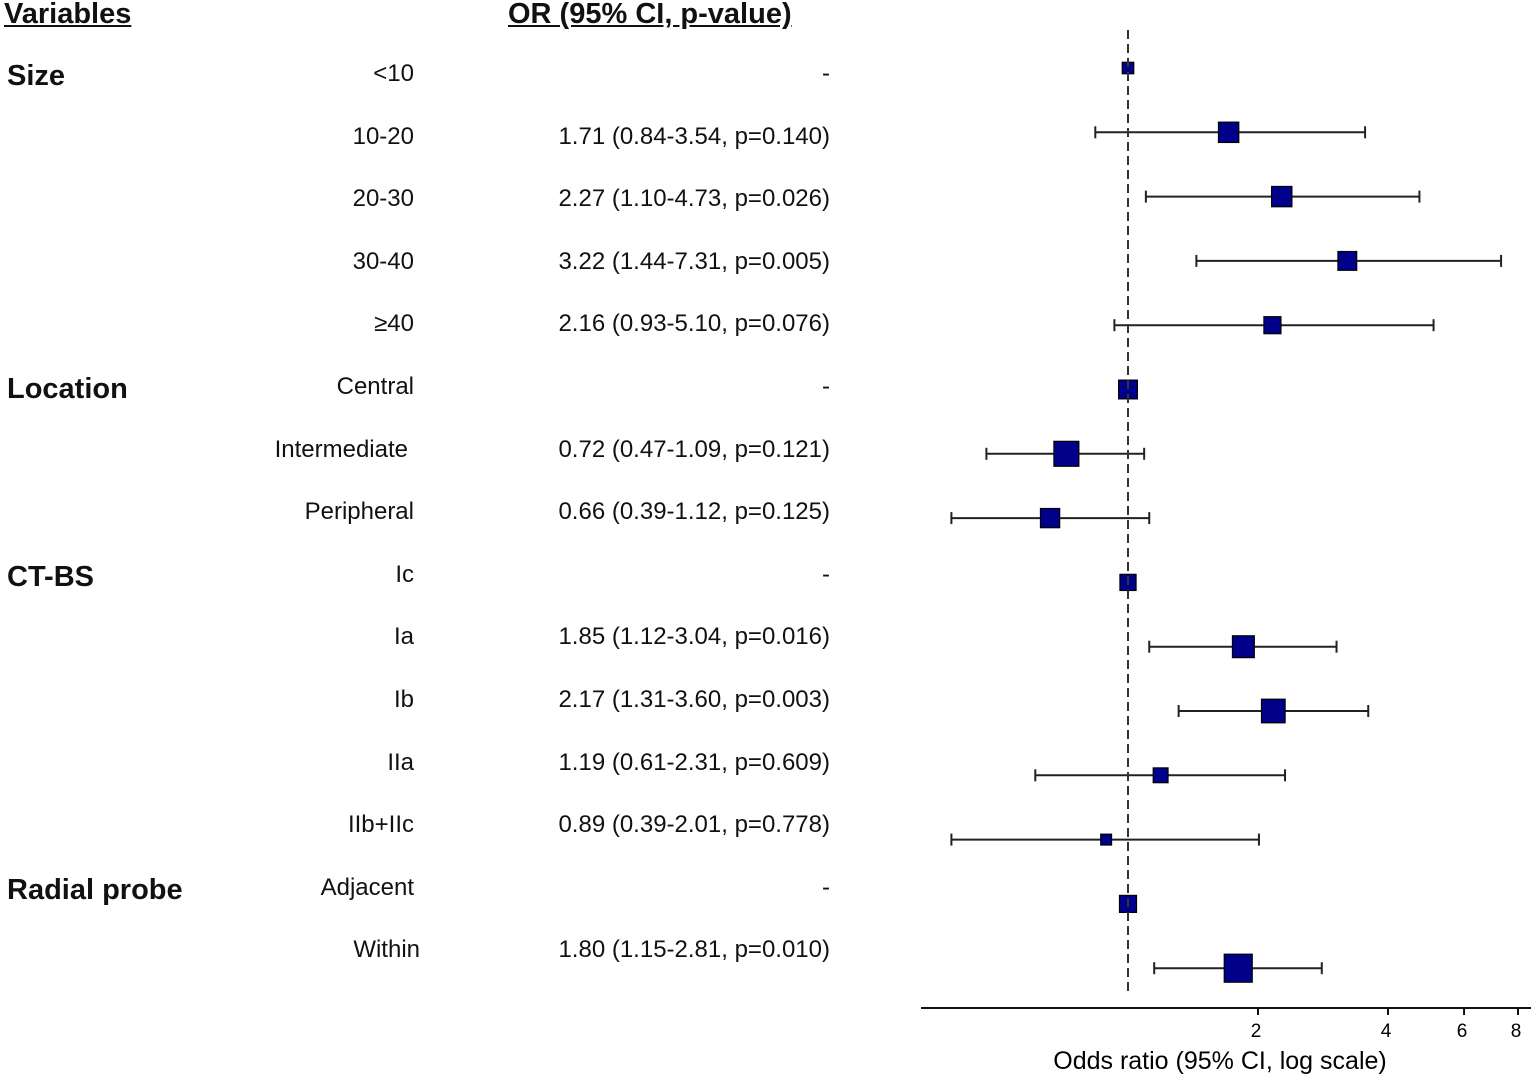 Image resolution: width=1535 pixels, height=1078 pixels. I want to click on group-label: Location, so click(67, 389).